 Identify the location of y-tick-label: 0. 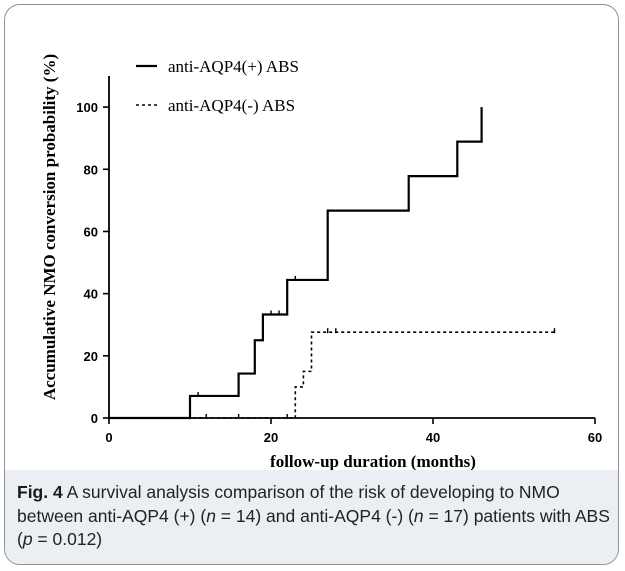
(94, 418).